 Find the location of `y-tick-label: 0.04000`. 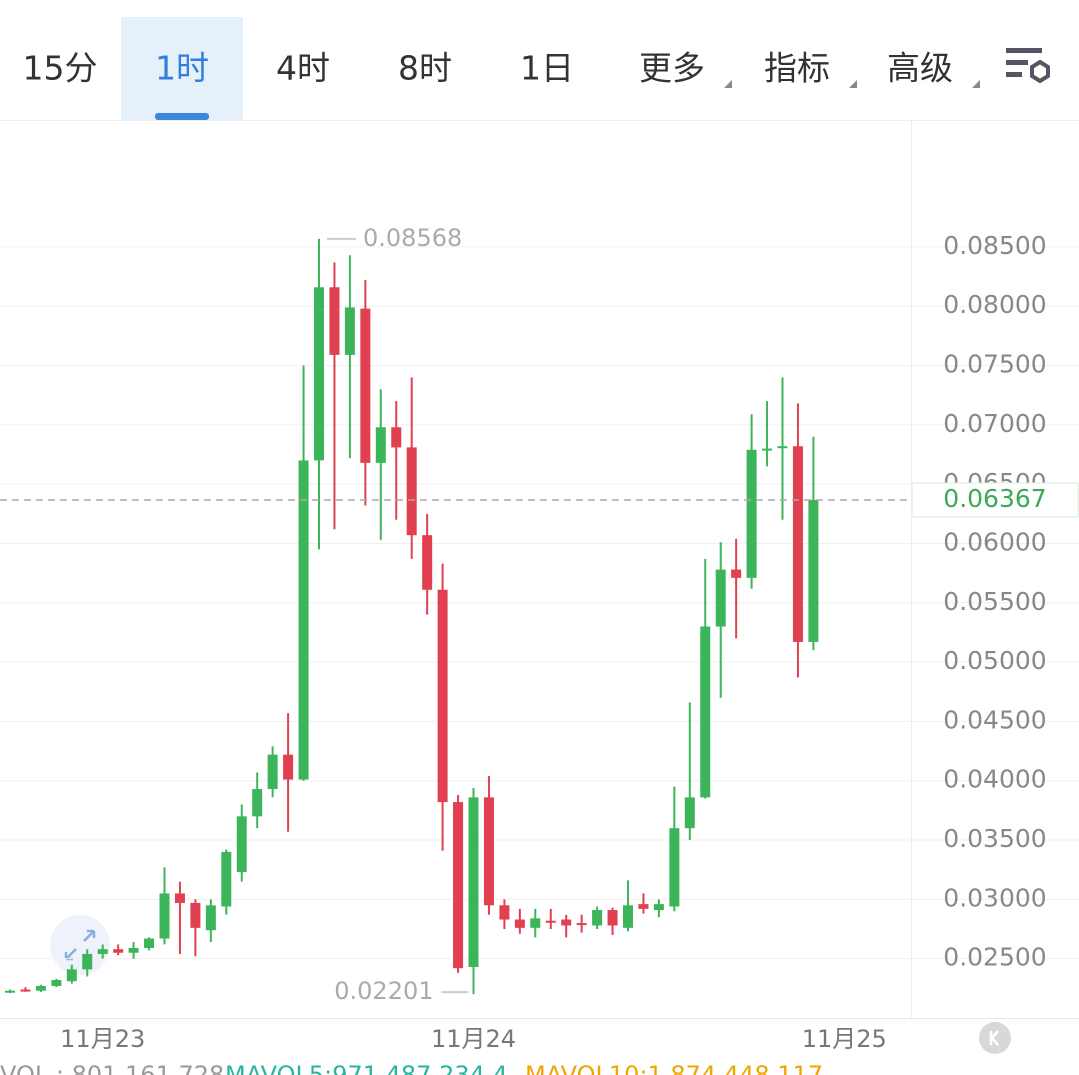

y-tick-label: 0.04000 is located at coordinates (994, 779).